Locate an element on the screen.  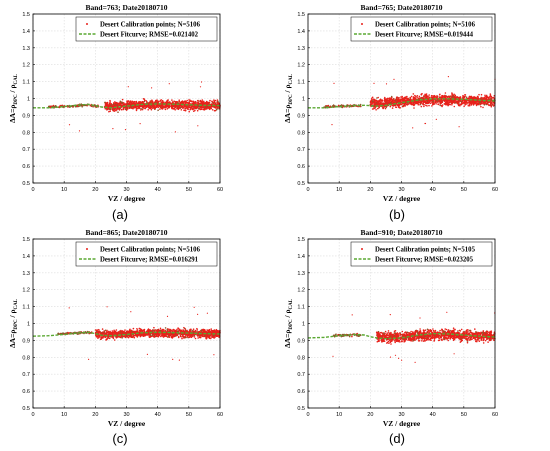
y-axis-label: ΔA=ρDPC / ρCAL is located at coordinates (13, 98).